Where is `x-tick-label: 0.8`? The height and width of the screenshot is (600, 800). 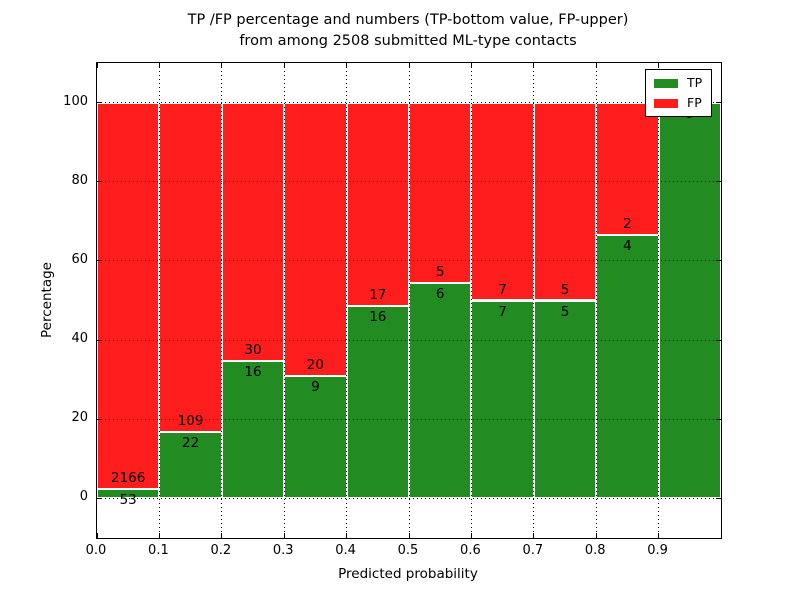 x-tick-label: 0.8 is located at coordinates (595, 550).